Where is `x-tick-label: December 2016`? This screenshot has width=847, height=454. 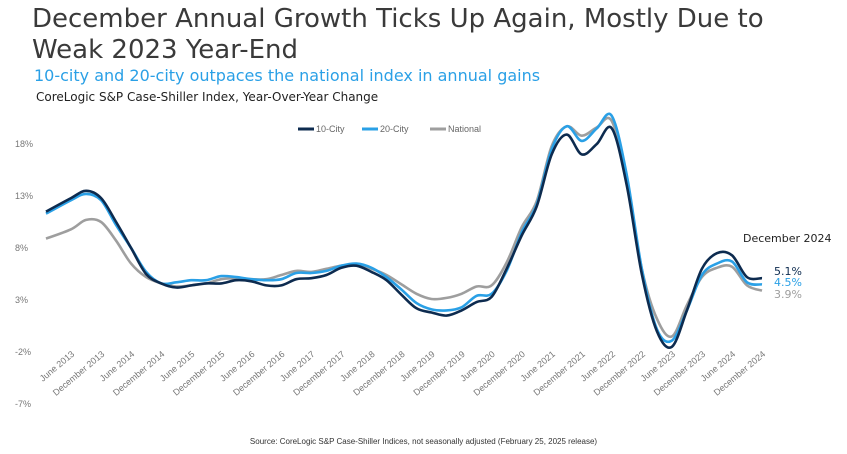
x-tick-label: December 2016 is located at coordinates (258, 373).